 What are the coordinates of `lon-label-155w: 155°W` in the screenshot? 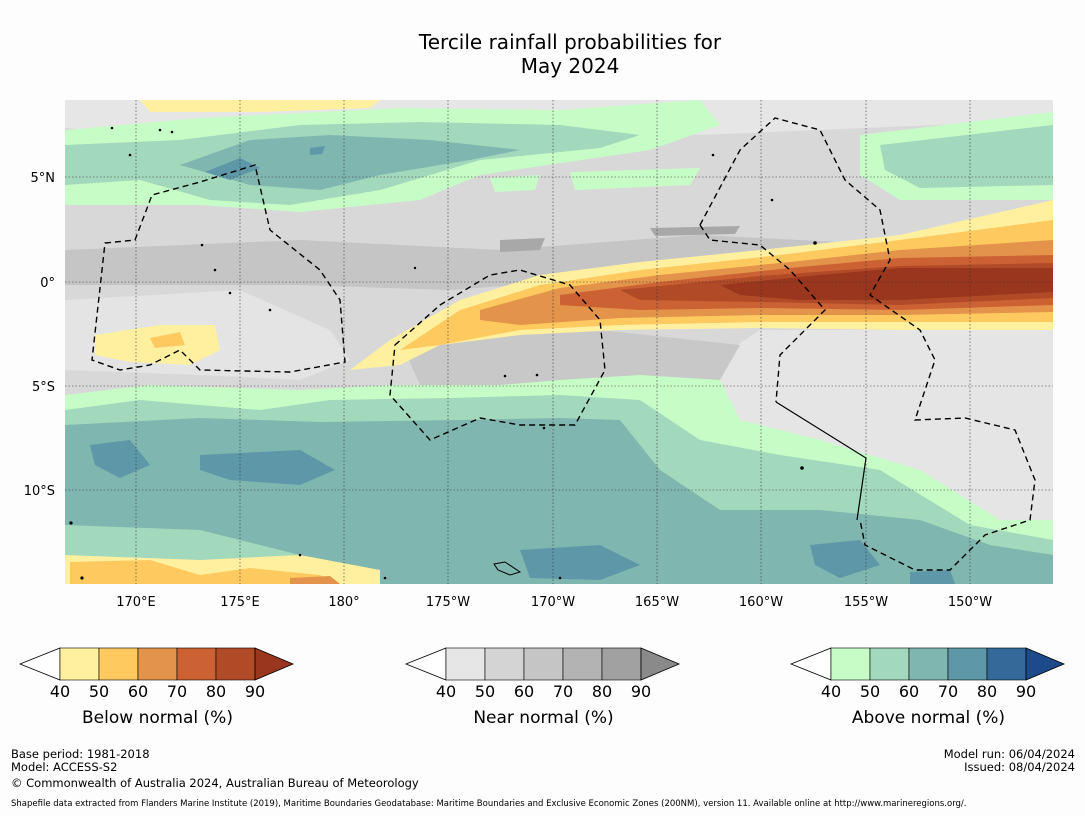 It's located at (866, 602).